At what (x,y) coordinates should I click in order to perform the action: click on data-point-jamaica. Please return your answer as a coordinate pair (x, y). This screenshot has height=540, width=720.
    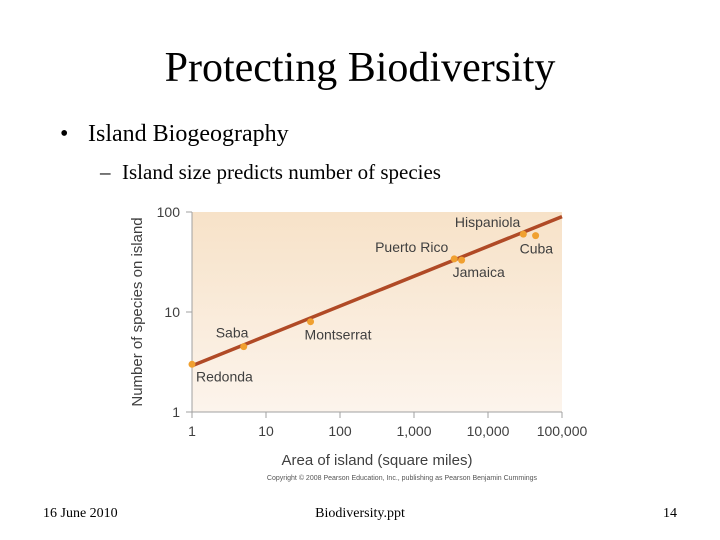
    Looking at the image, I should click on (462, 260).